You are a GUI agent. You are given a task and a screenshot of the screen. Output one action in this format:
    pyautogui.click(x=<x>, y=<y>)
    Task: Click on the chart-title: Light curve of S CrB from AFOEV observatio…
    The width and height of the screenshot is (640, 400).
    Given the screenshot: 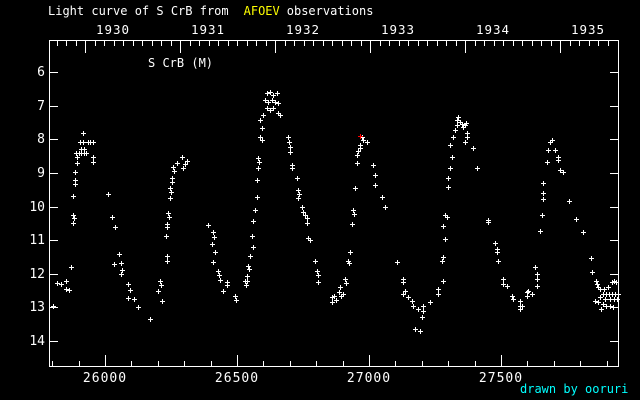 What is the action you would take?
    pyautogui.click(x=210, y=11)
    